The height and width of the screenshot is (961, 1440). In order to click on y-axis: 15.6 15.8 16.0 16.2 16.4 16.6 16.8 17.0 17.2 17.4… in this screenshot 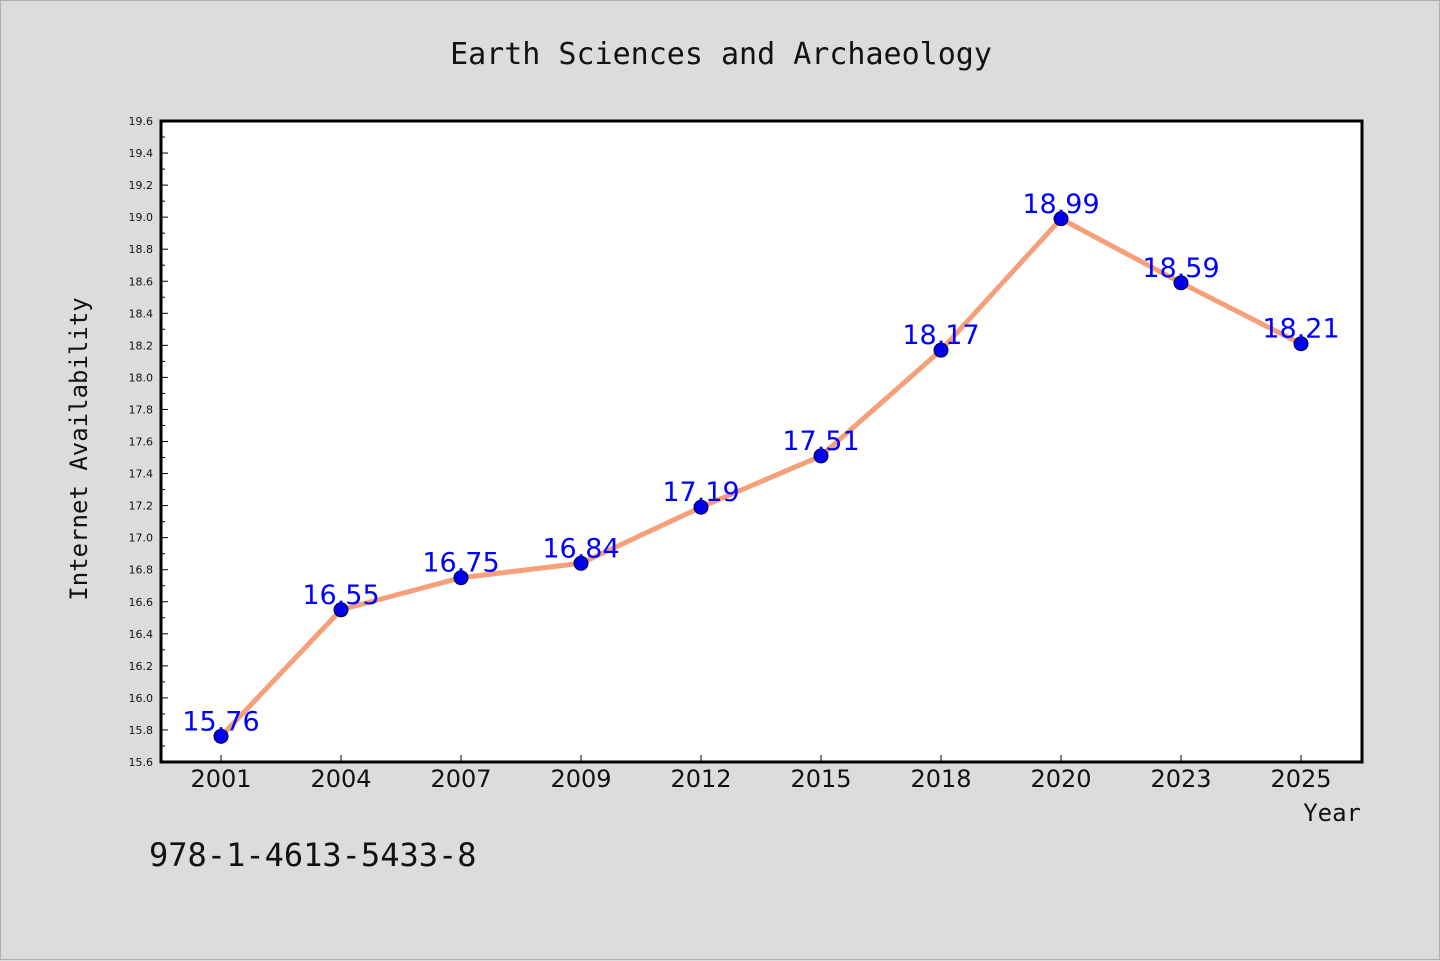, I will do `click(148, 442)`.